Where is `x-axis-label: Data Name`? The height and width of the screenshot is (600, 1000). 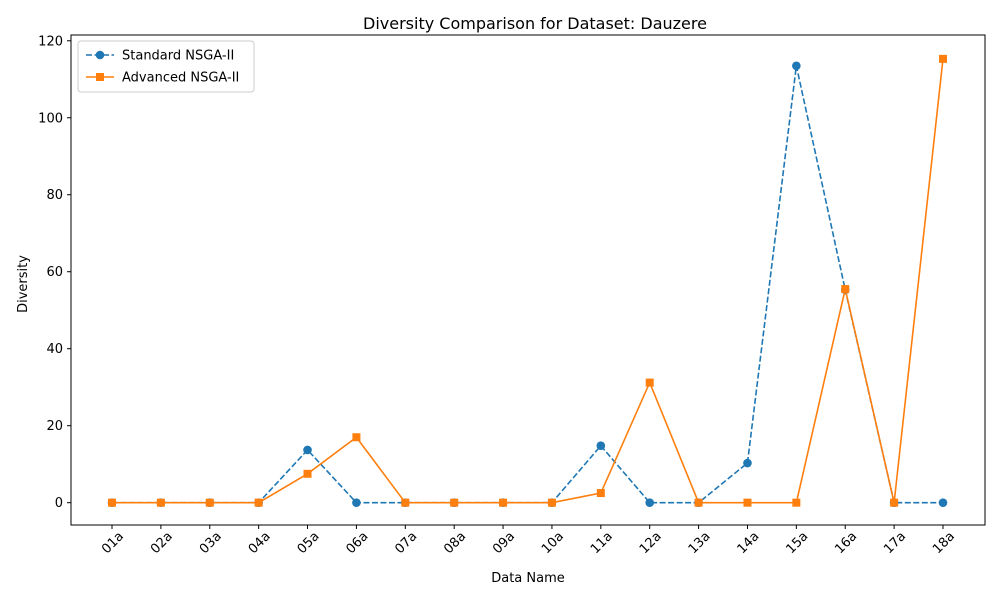
x-axis-label: Data Name is located at coordinates (528, 578).